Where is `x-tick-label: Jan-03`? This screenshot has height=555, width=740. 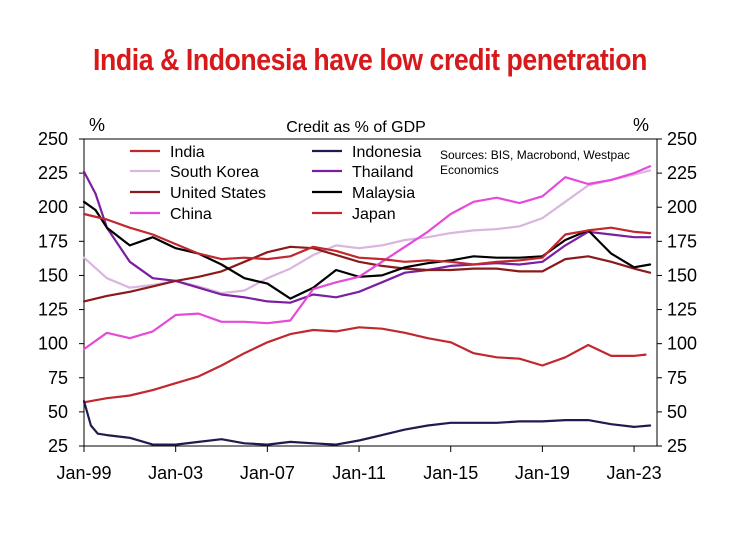 x-tick-label: Jan-03 is located at coordinates (175, 473).